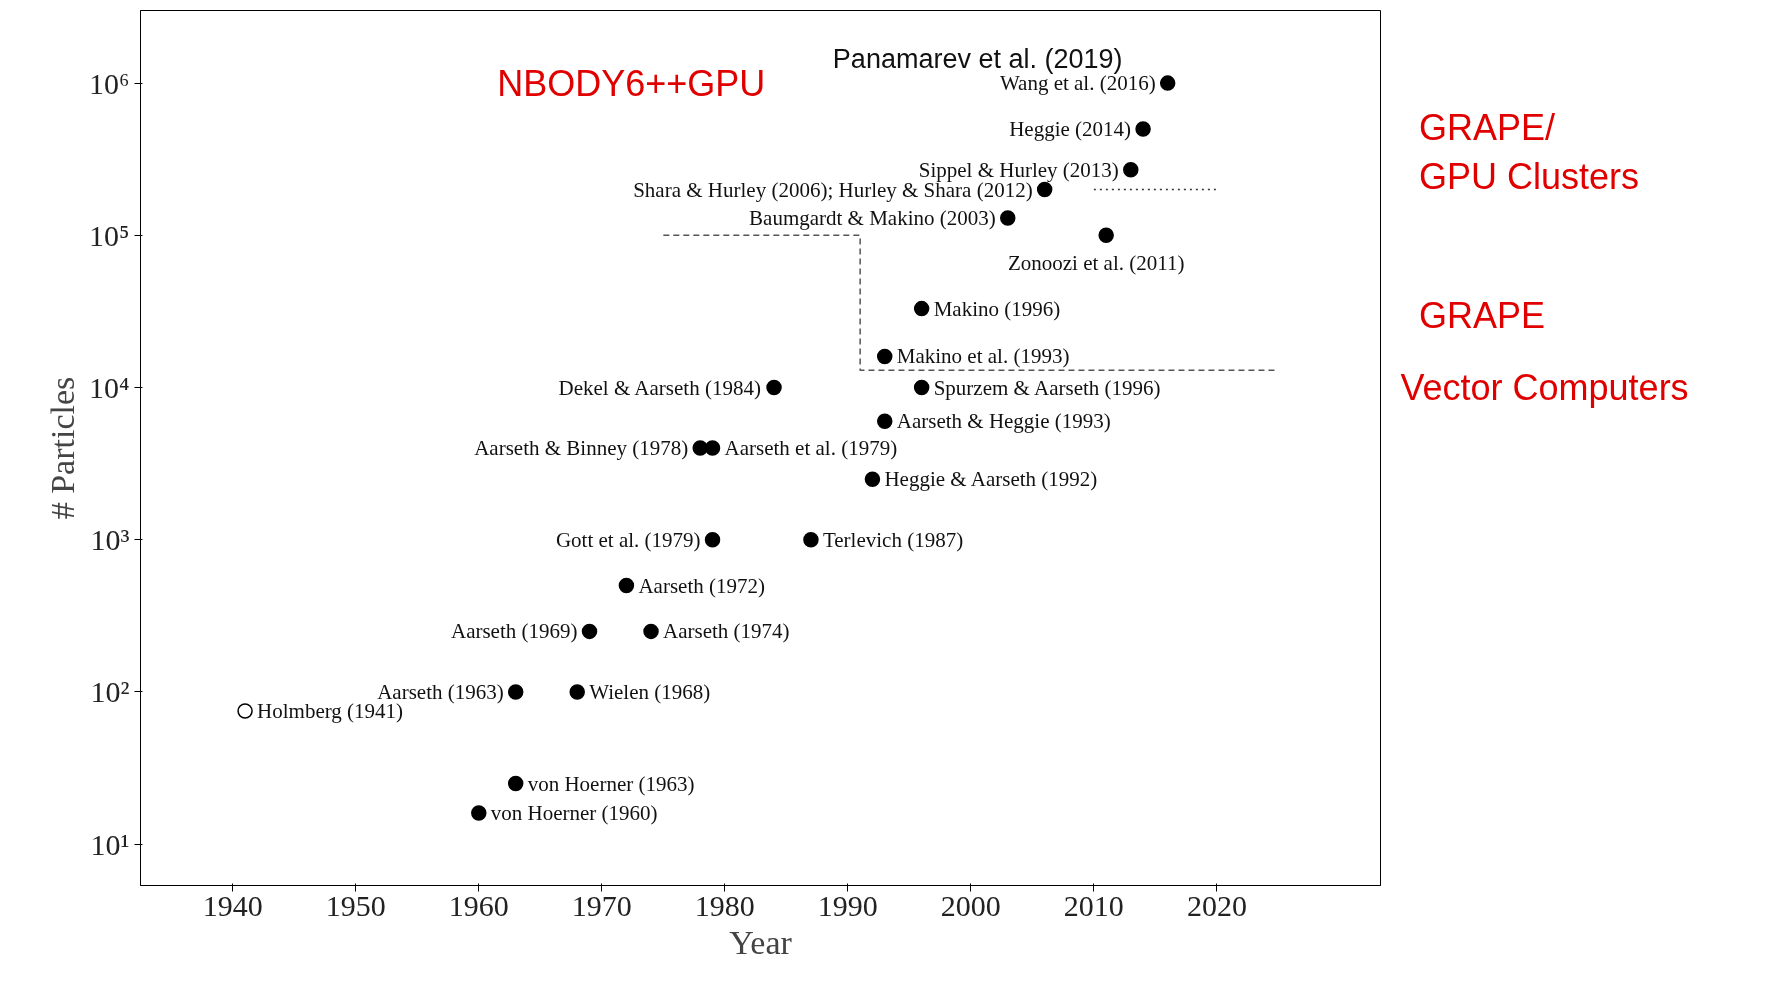  Describe the element at coordinates (893, 539) in the screenshot. I see `annotation: Terlevich (1987)` at that location.